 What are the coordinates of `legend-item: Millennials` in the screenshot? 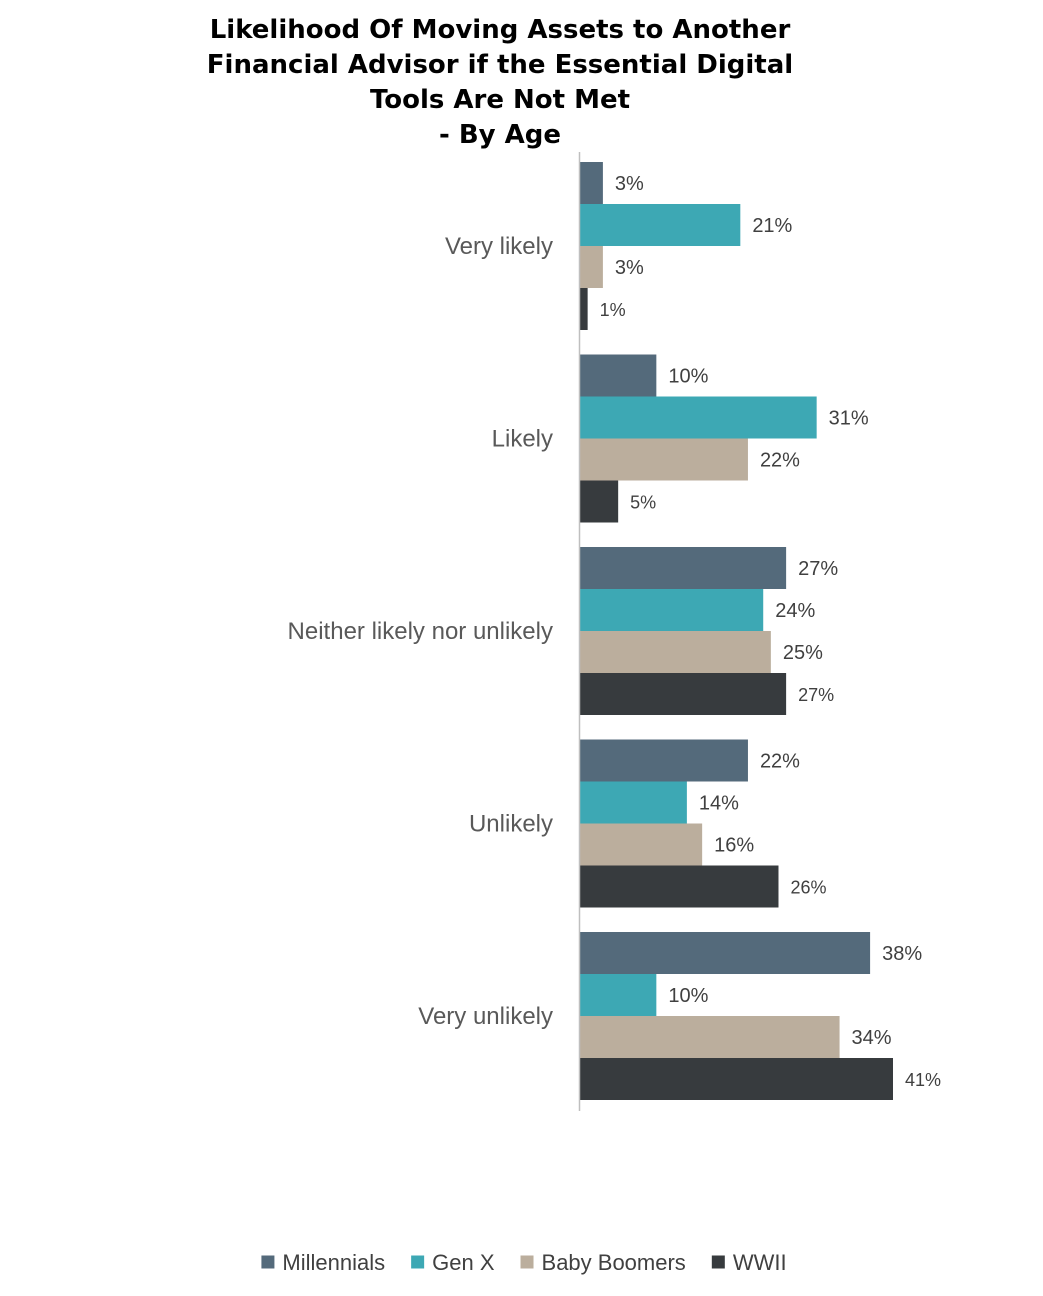 It's located at (323, 1262).